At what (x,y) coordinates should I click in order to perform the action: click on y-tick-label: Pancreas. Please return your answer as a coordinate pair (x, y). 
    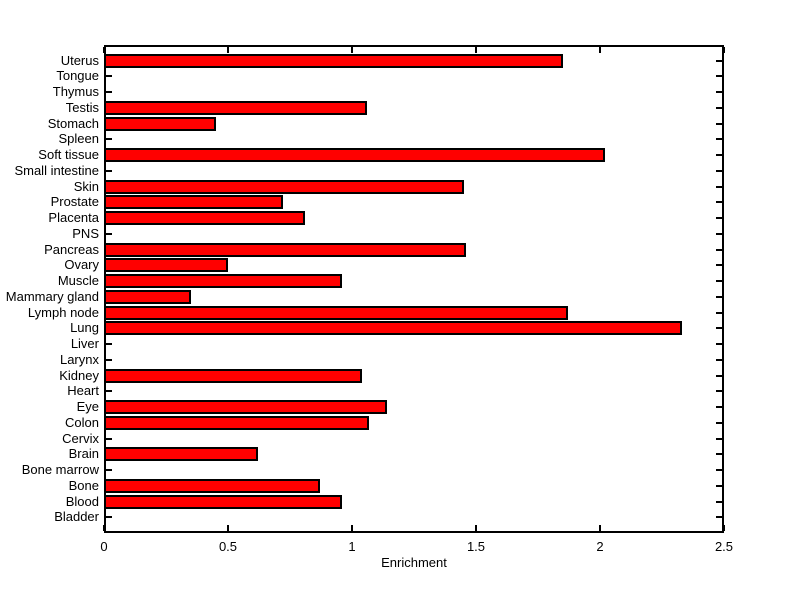
    Looking at the image, I should click on (71, 249).